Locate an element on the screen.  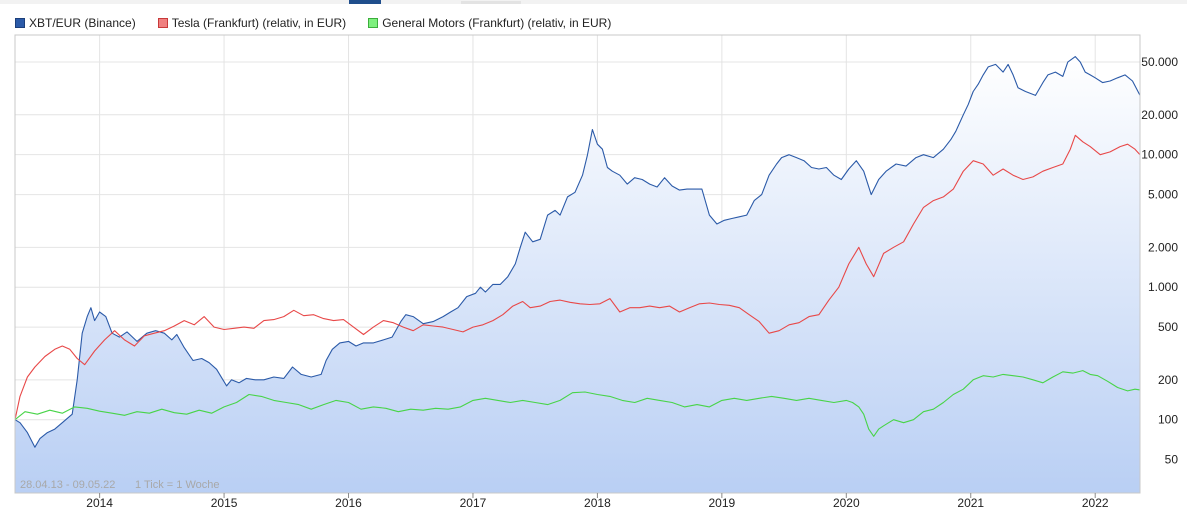
y-tick-label: 200 is located at coordinates (1168, 380).